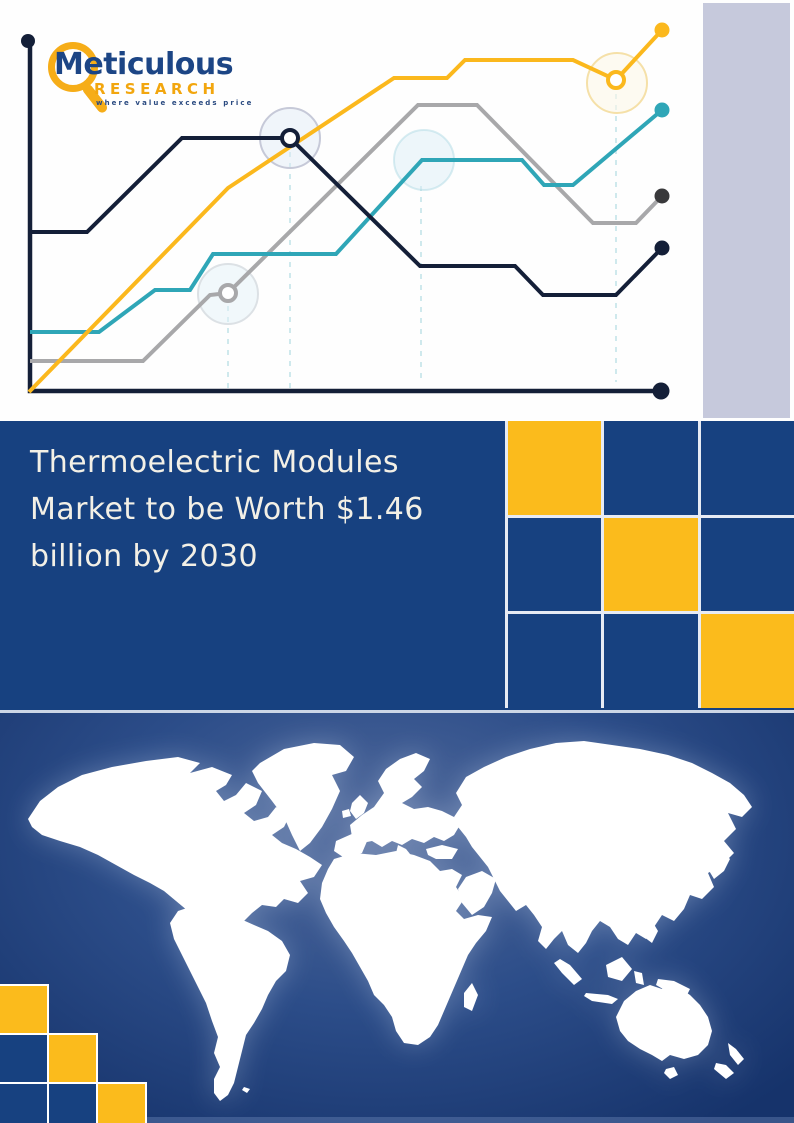 The image size is (794, 1123). I want to click on open-marker-navy, so click(290, 138).